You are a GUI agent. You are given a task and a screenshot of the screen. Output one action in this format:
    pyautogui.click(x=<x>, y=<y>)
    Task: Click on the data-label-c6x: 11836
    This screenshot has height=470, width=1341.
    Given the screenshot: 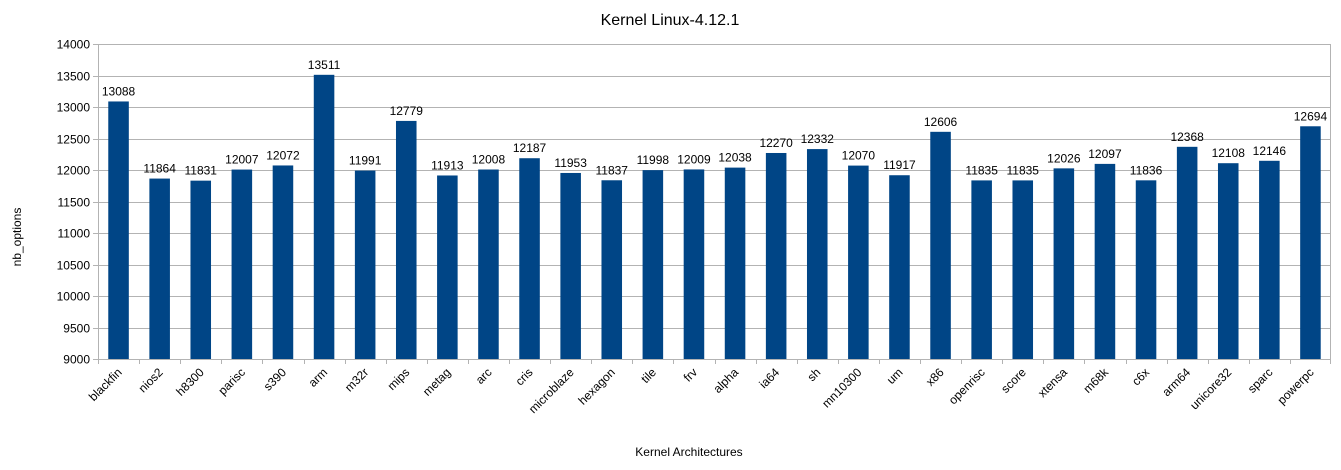 What is the action you would take?
    pyautogui.click(x=1146, y=170)
    